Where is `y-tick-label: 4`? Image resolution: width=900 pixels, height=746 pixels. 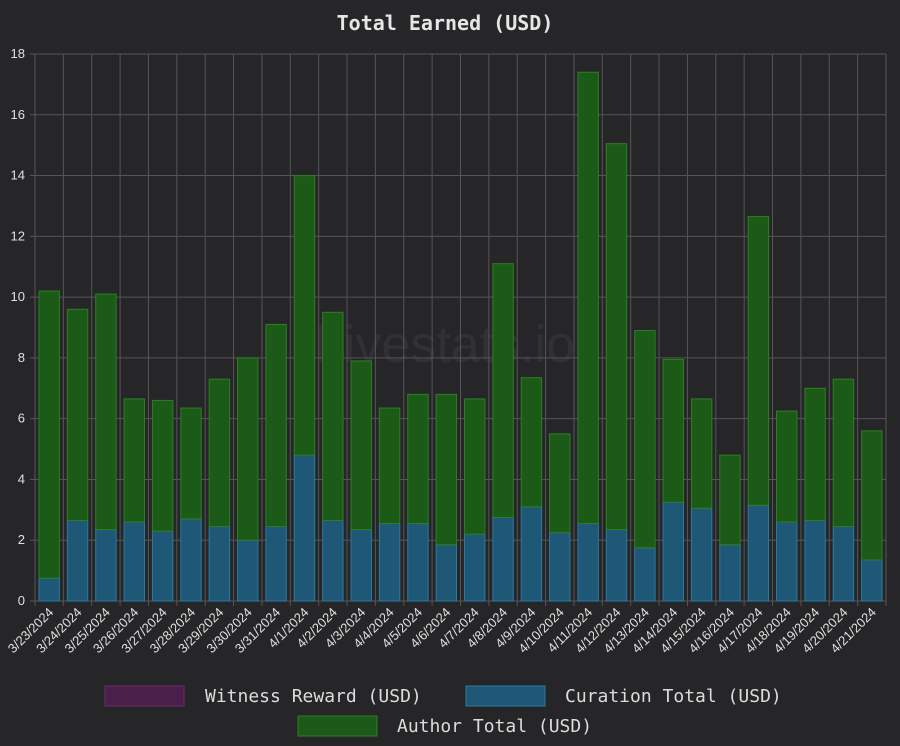
y-tick-label: 4 is located at coordinates (21, 478).